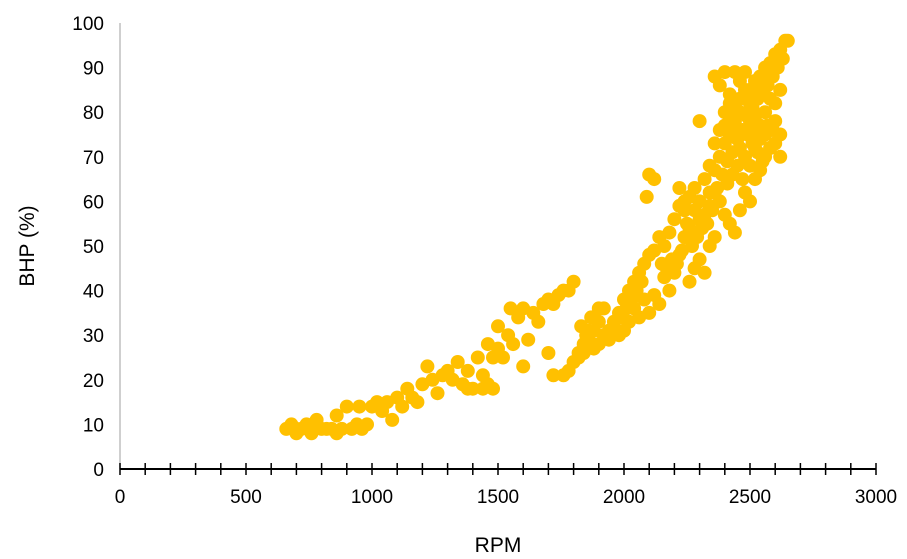 The width and height of the screenshot is (907, 559). Describe the element at coordinates (93, 336) in the screenshot. I see `y-tick-label: 30` at that location.